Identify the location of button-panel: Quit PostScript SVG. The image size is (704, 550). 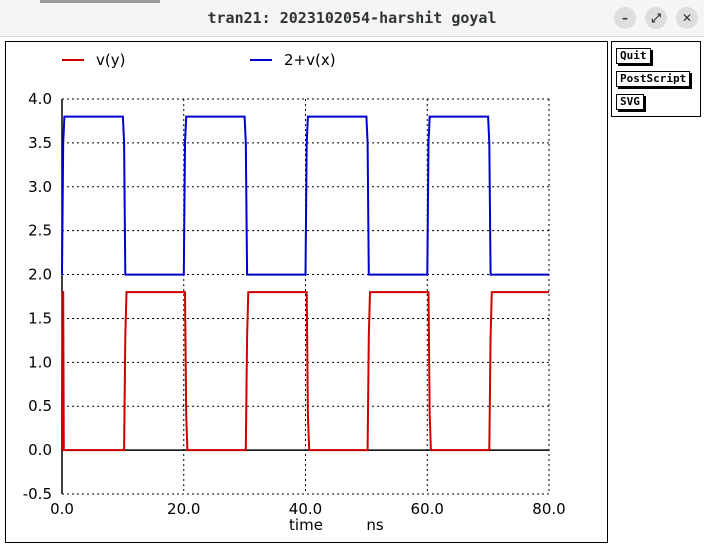
(656, 79).